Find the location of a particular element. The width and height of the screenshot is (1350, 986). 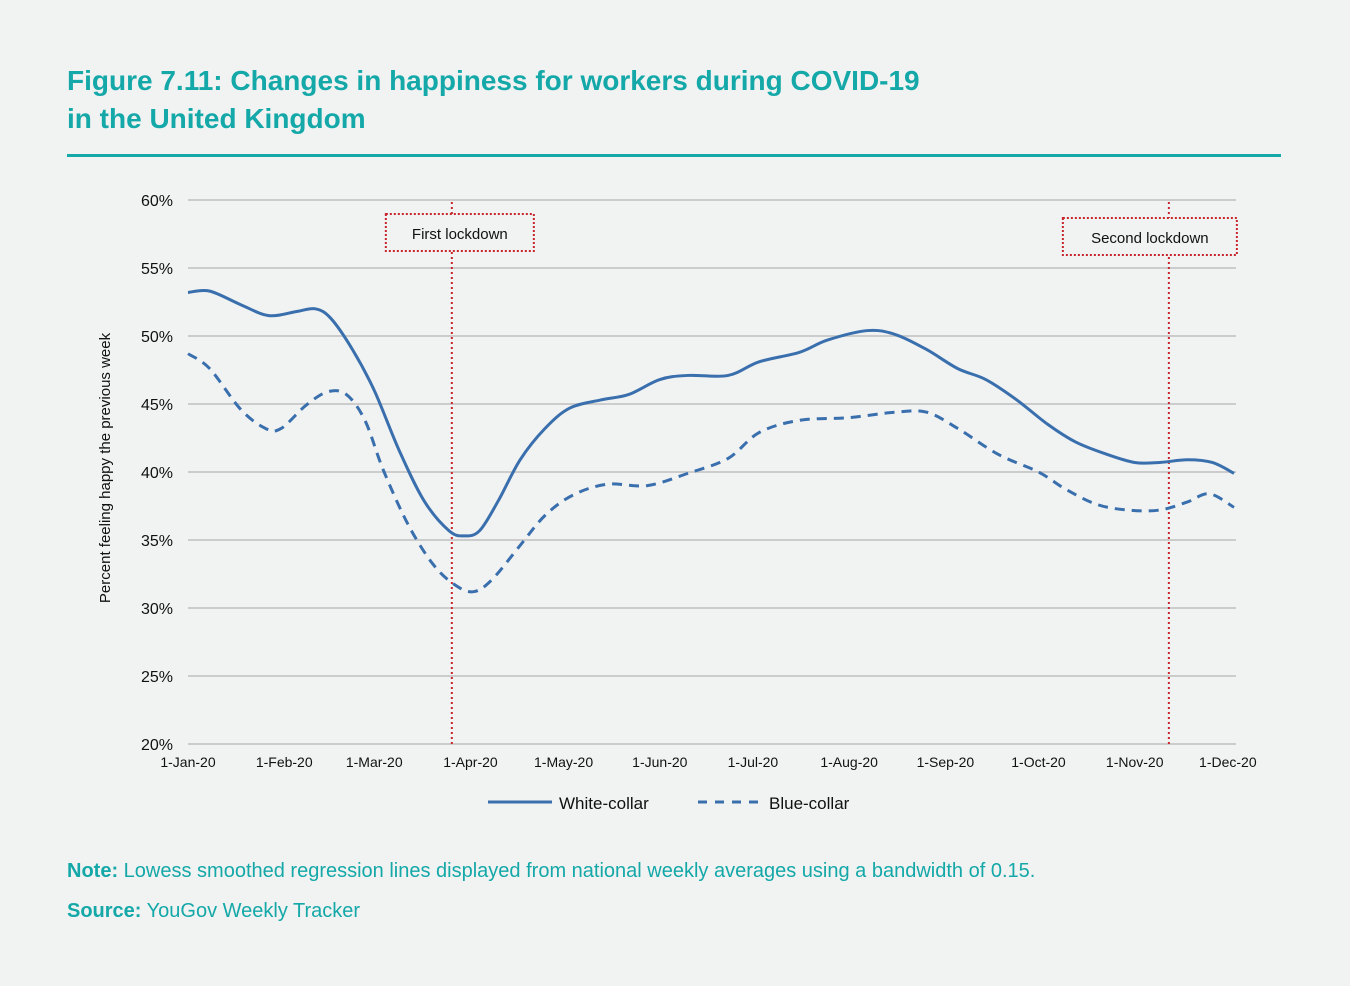

lockdown-label: Second lockdown is located at coordinates (1150, 238).